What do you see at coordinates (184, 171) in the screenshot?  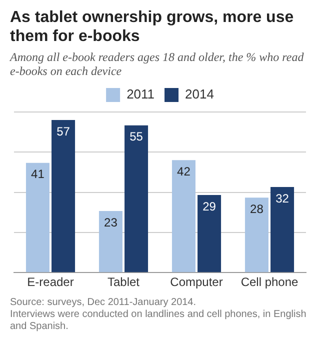 I see `data-label: 42` at bounding box center [184, 171].